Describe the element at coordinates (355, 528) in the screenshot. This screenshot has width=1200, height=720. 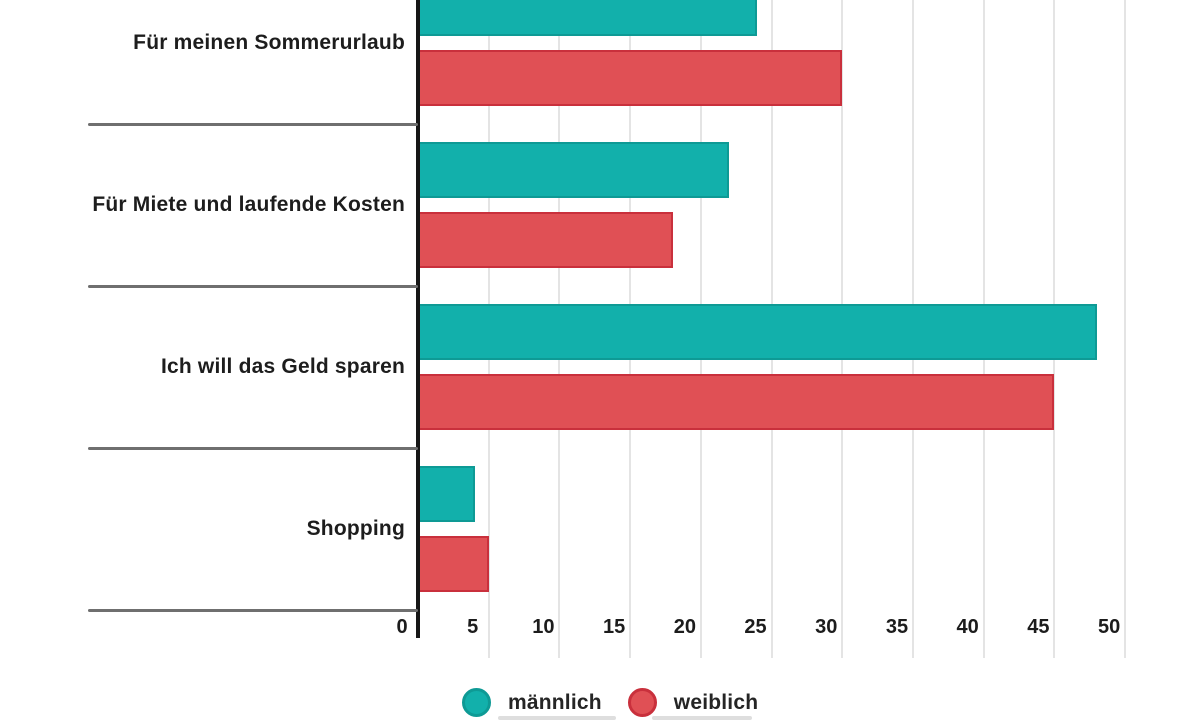
I see `category-label-shopping: Shopping` at that location.